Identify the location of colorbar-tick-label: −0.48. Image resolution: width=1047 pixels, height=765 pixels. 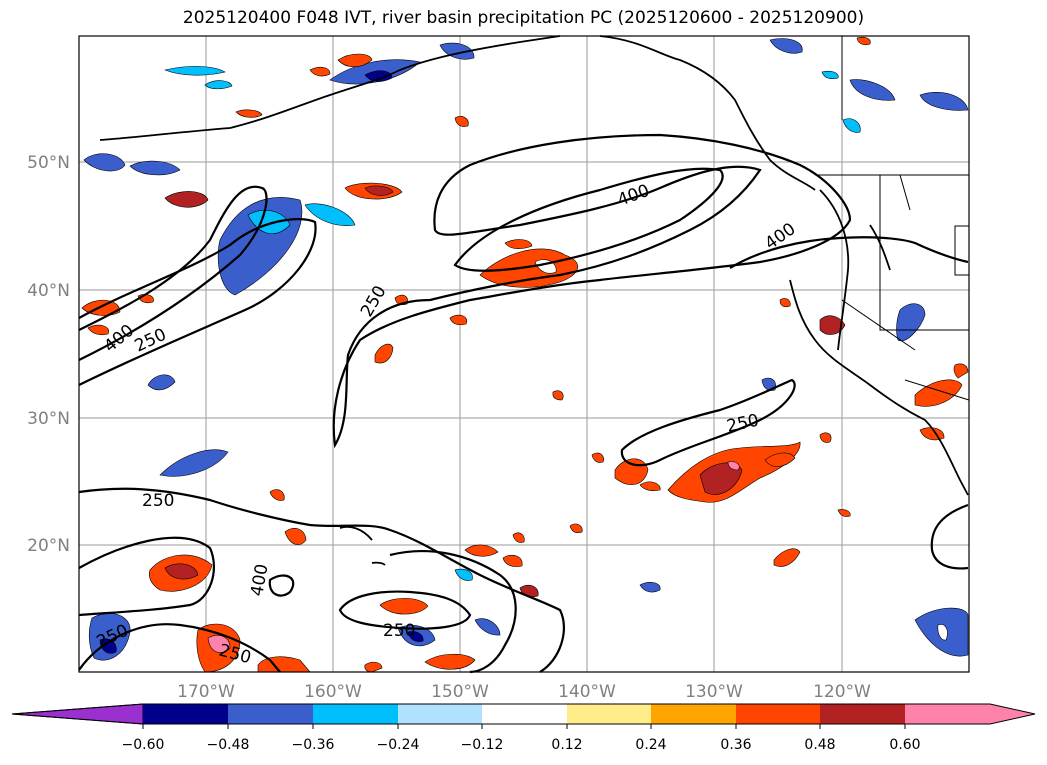
(228, 745).